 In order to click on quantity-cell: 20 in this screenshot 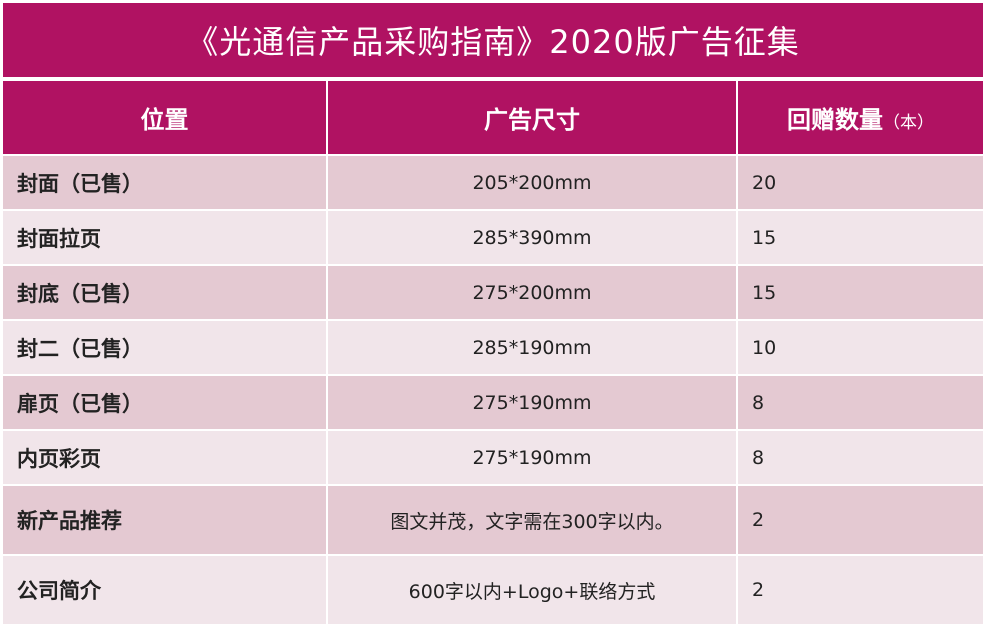, I will do `click(860, 183)`.